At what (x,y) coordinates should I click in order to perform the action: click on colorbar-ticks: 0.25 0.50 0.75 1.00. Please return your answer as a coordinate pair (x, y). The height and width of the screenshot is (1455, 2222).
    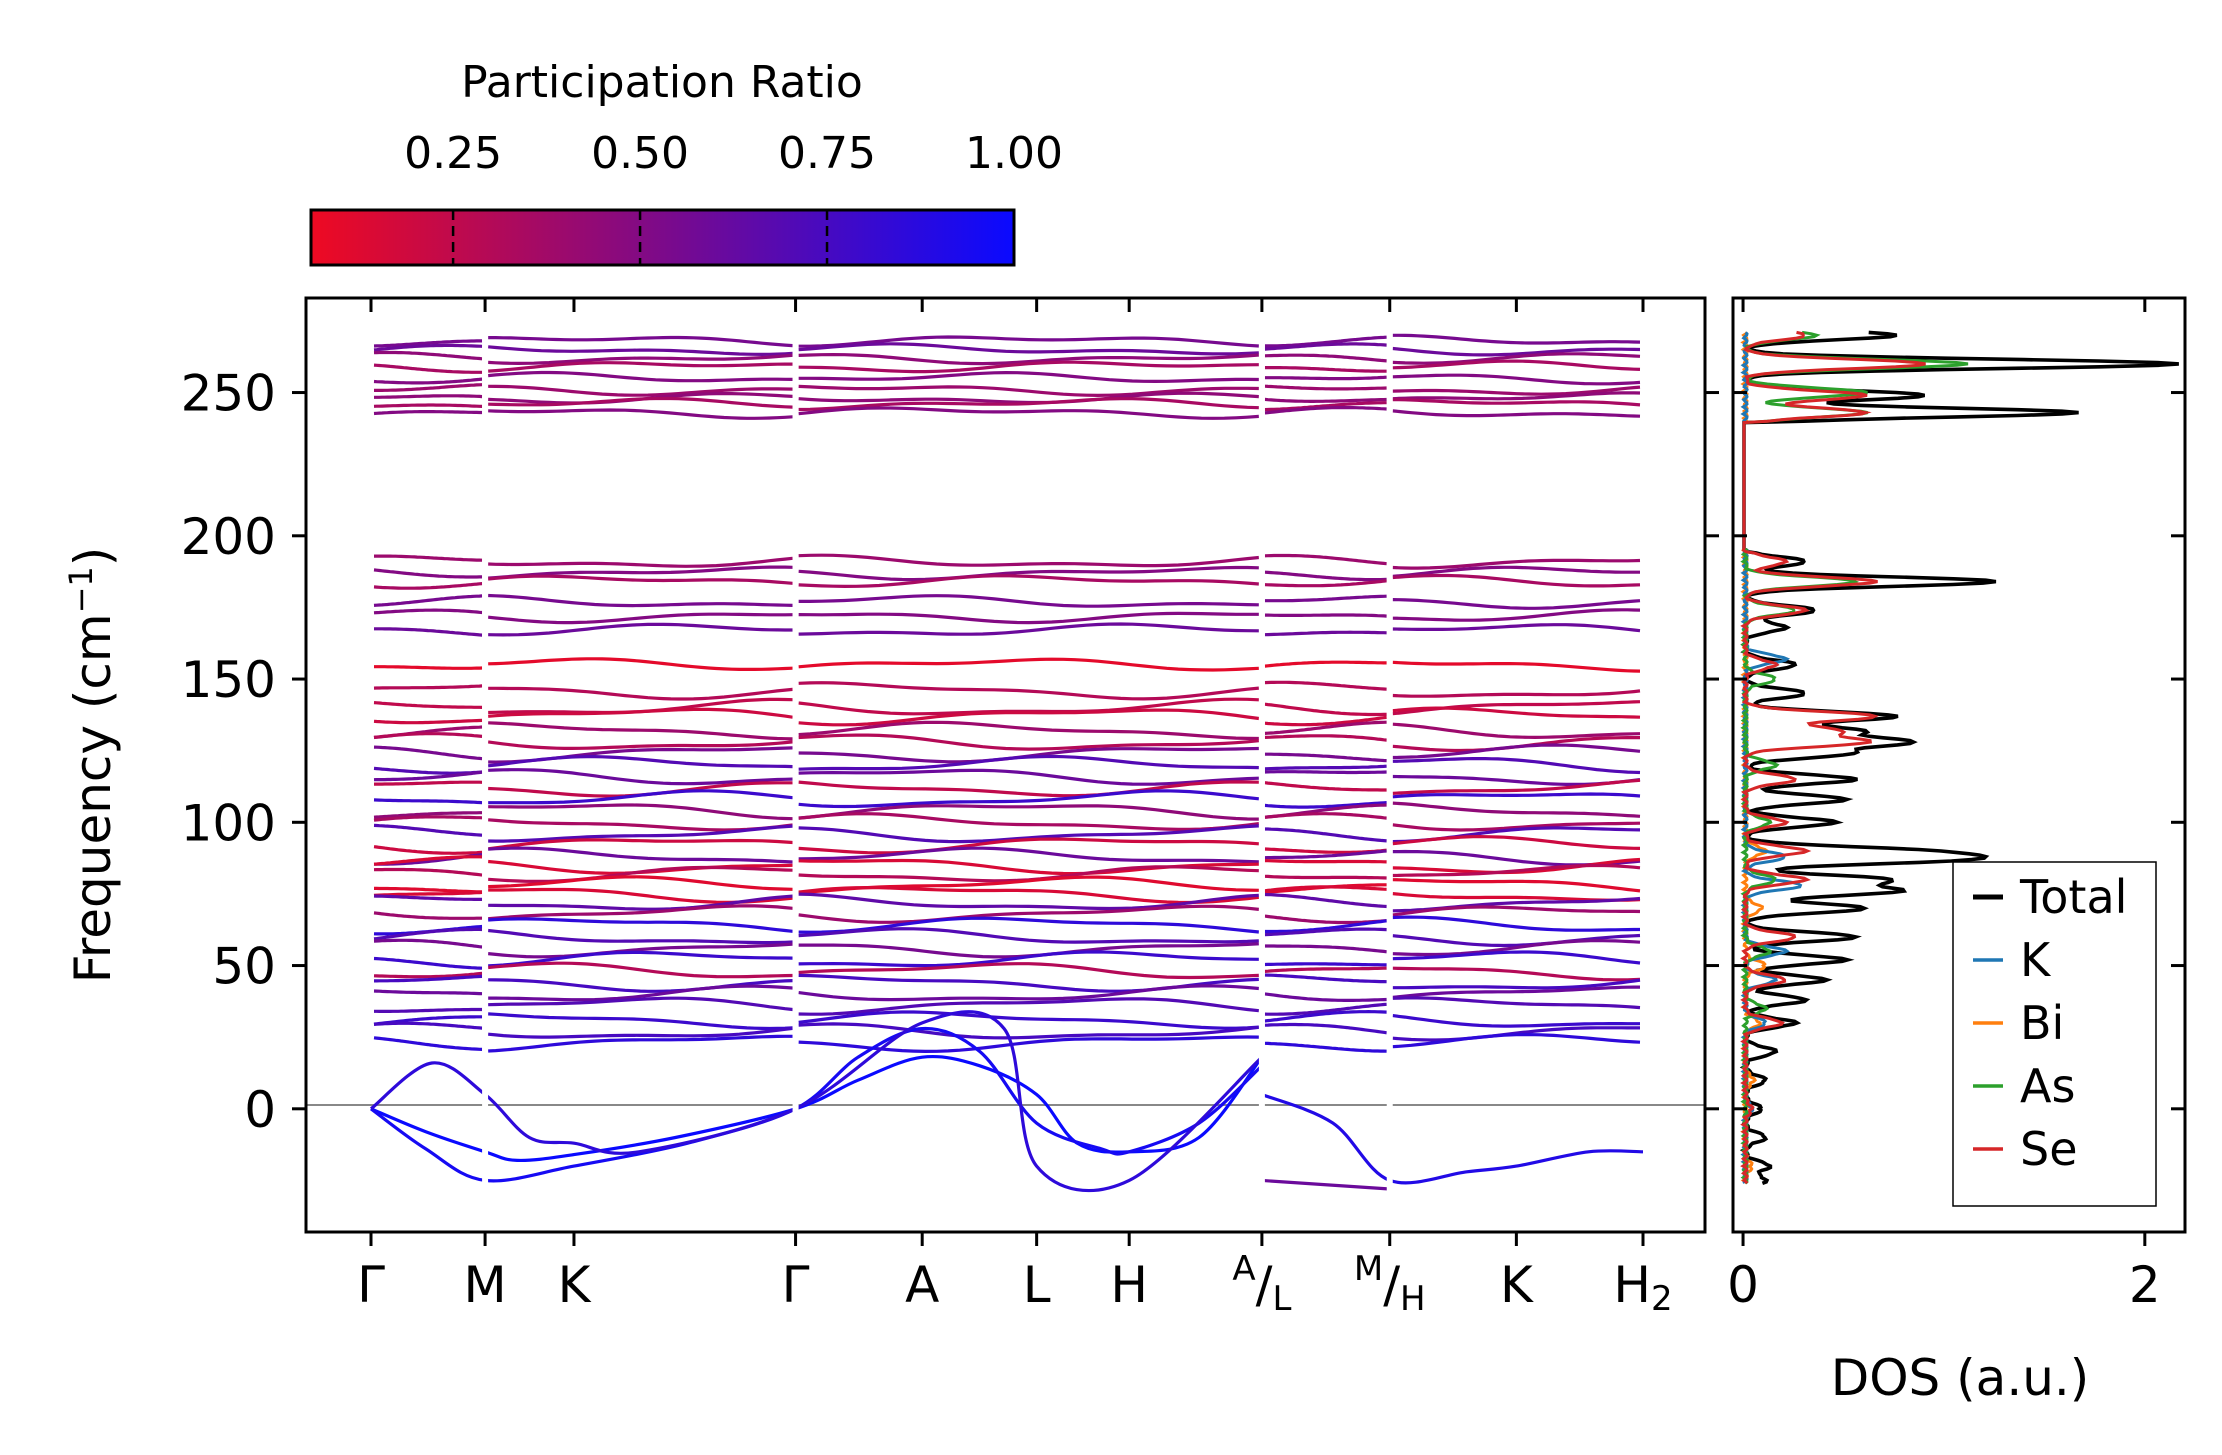
    Looking at the image, I should click on (733, 196).